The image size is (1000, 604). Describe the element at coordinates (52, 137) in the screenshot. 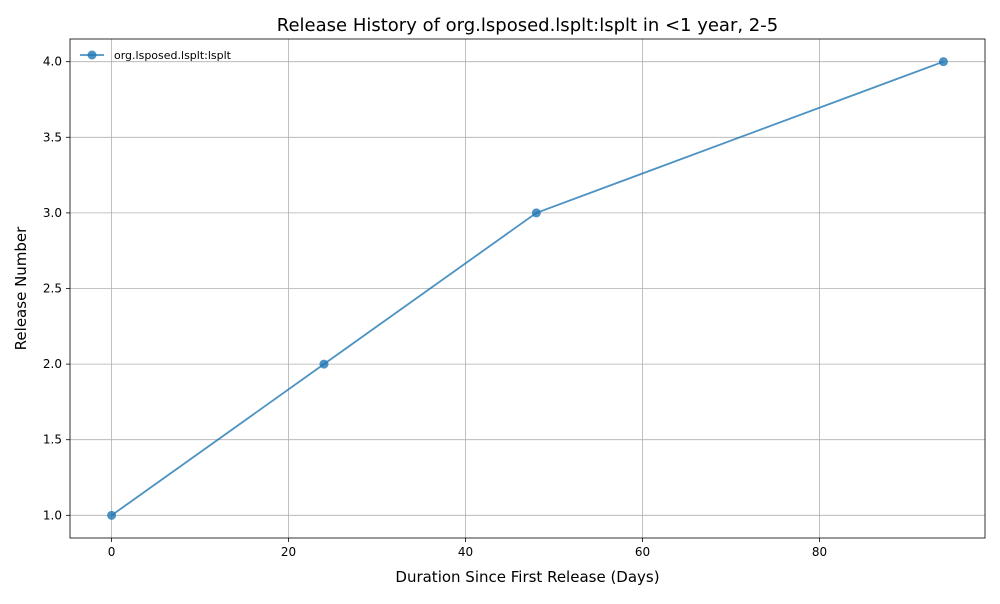

I see `y-tick-label: 3.5` at that location.